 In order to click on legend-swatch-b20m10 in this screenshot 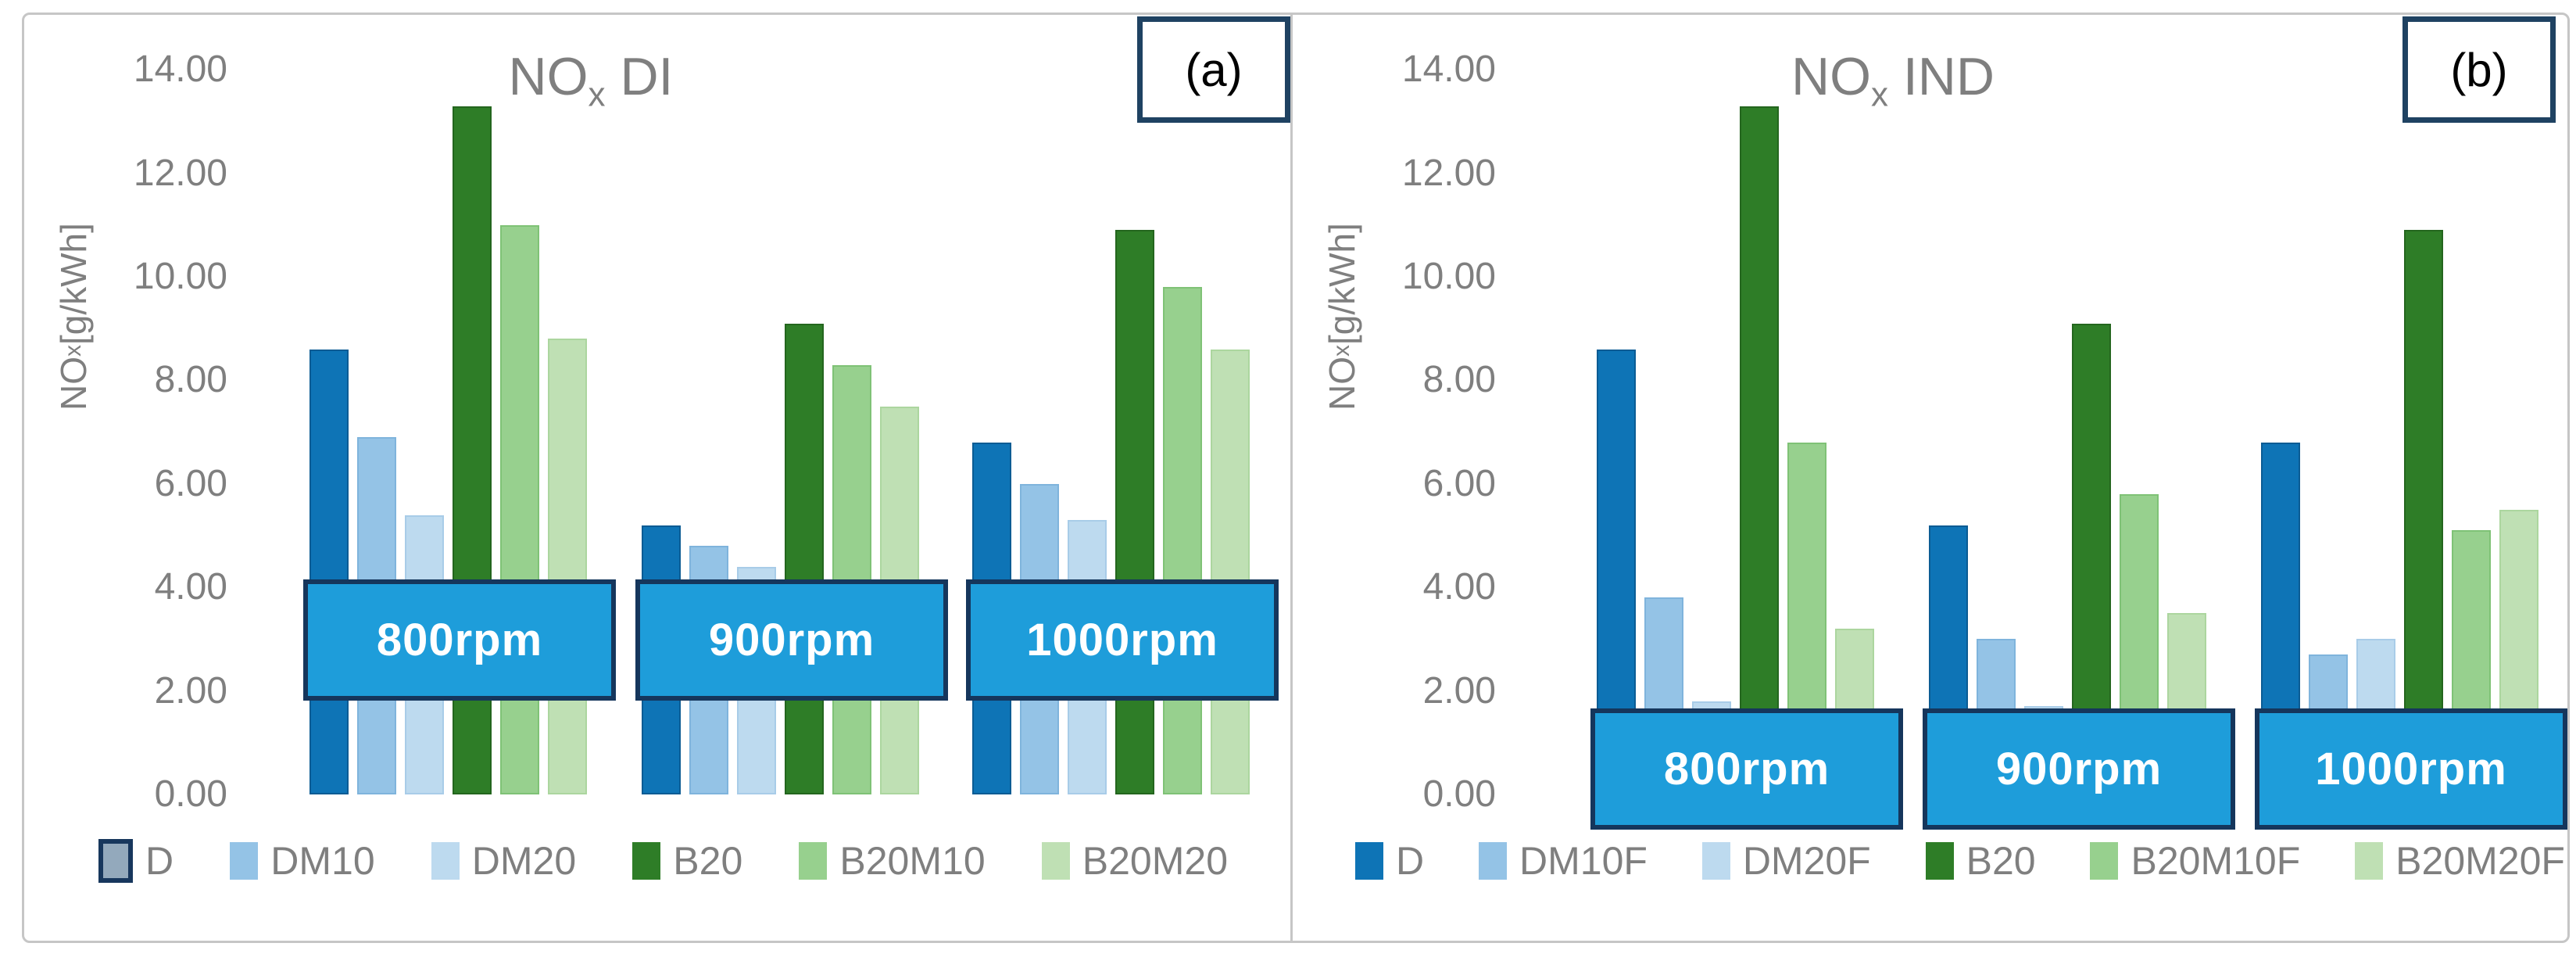, I will do `click(813, 861)`.